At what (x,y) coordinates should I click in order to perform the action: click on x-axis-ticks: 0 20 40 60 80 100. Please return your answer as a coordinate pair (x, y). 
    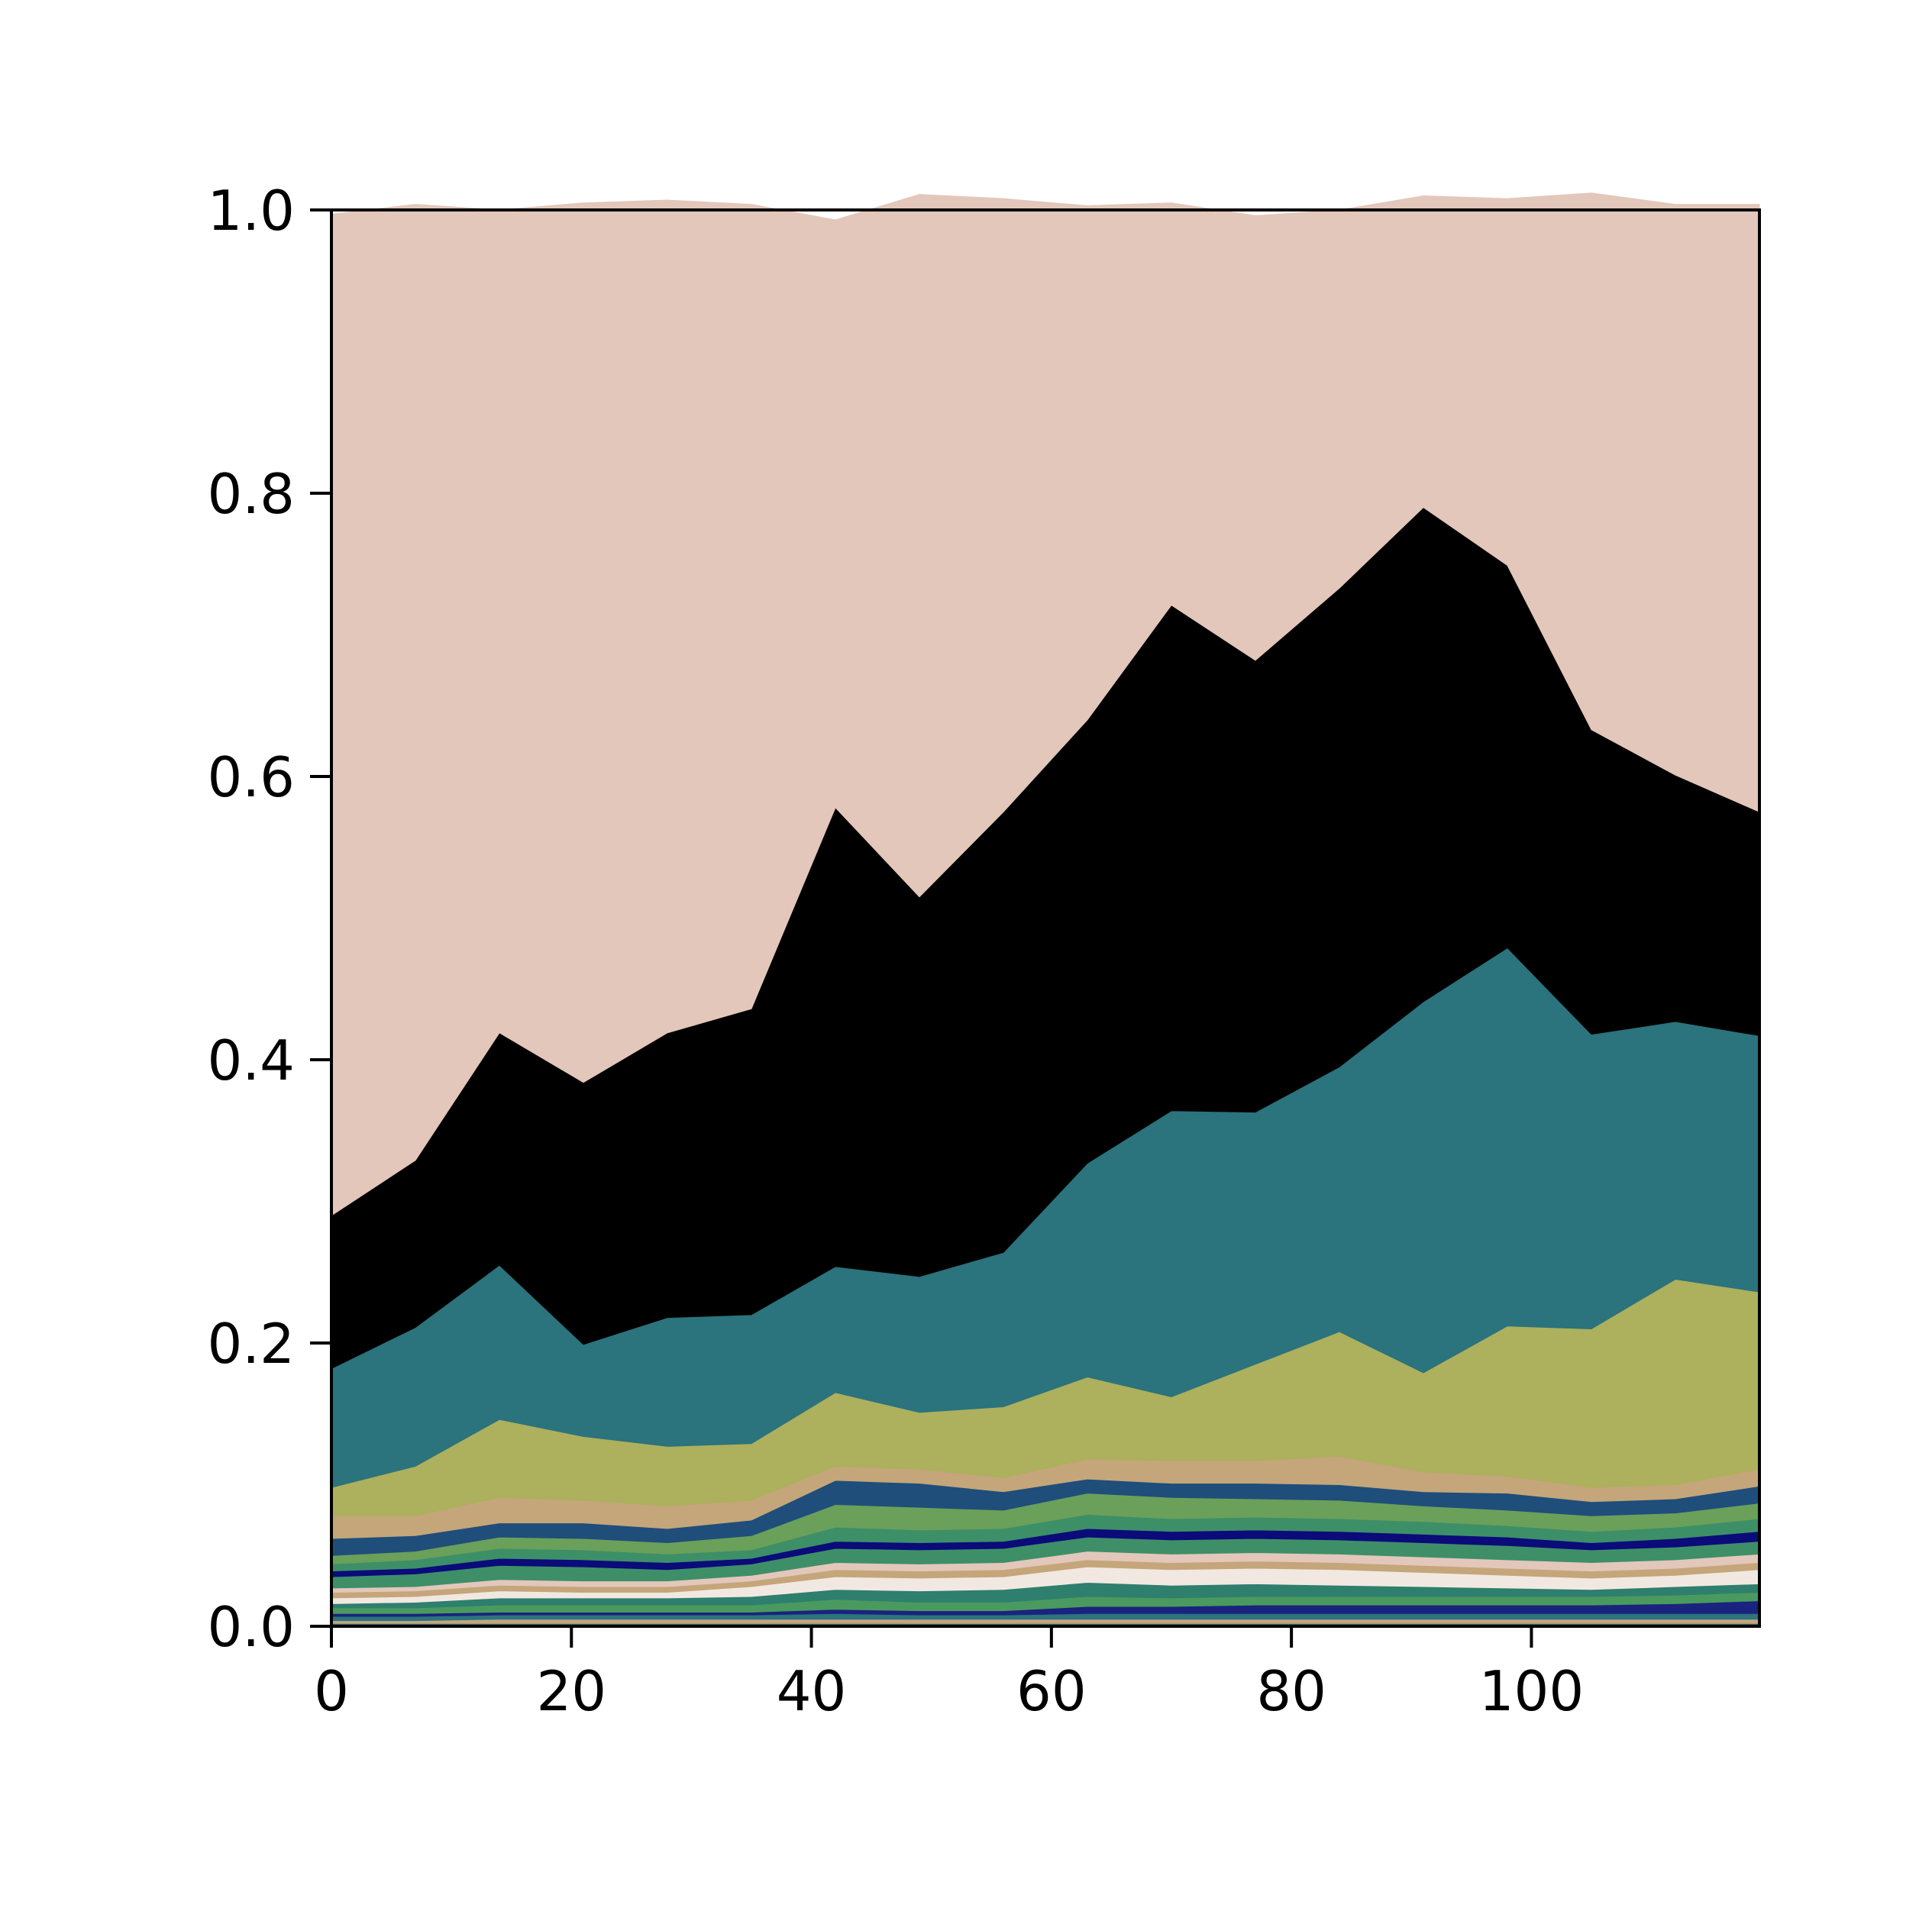
    Looking at the image, I should click on (949, 1675).